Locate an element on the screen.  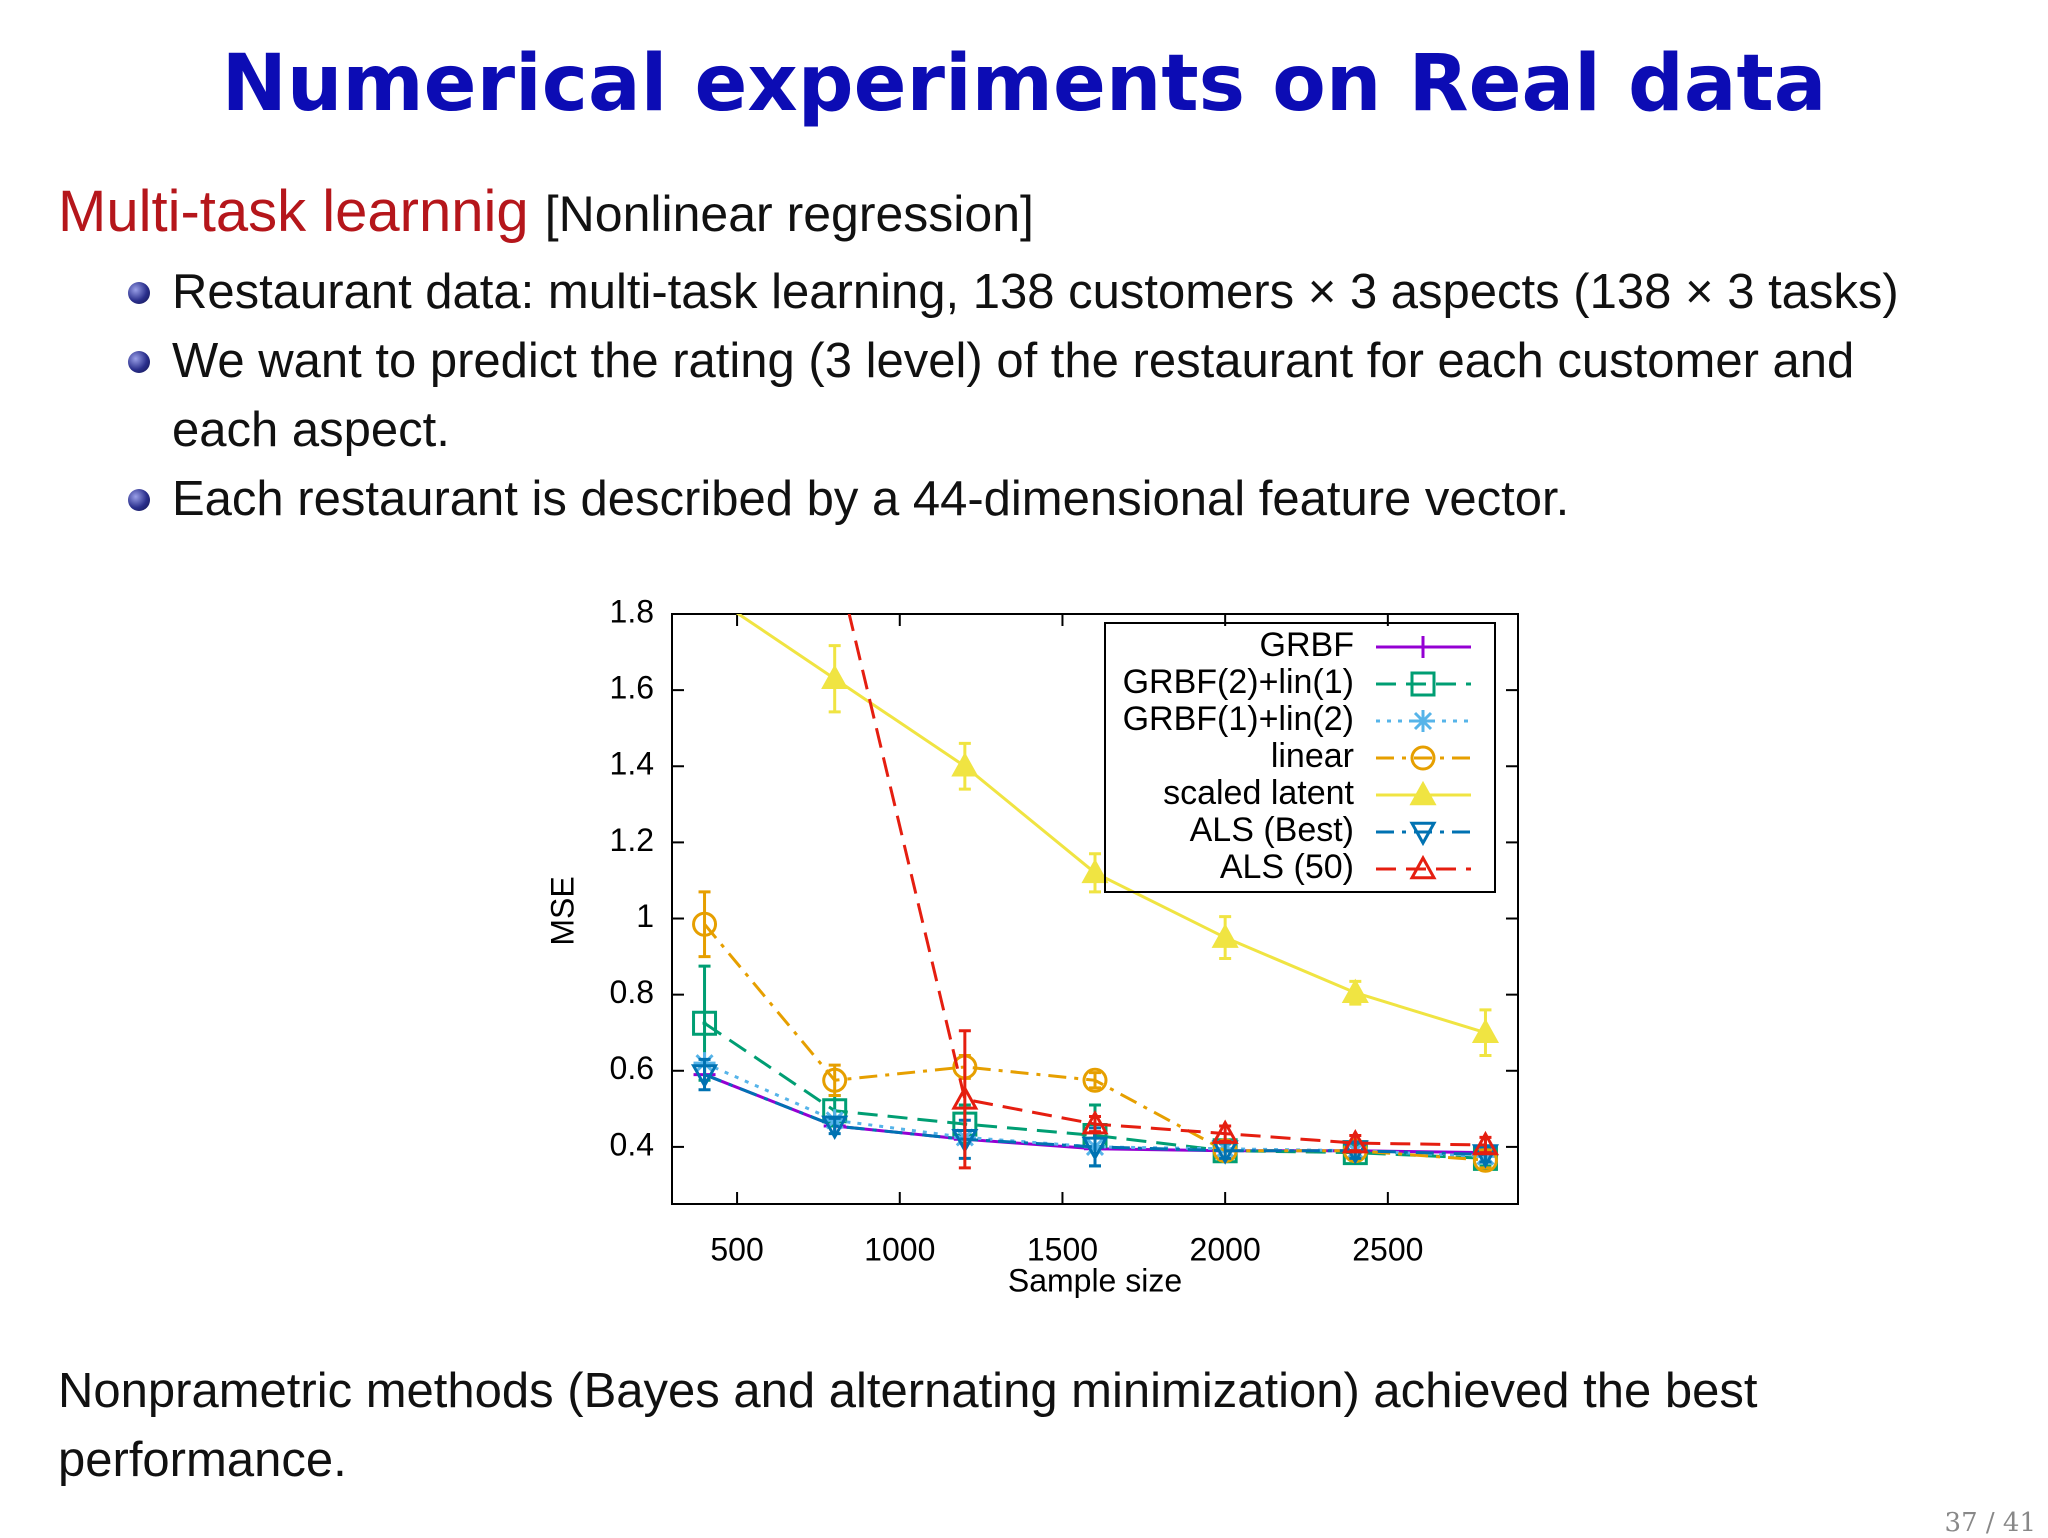
y-tick-label: 1 is located at coordinates (645, 916).